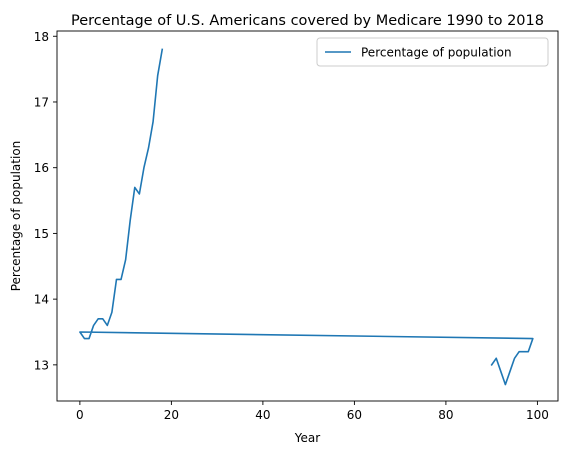  I want to click on y-tick-label: 15, so click(41, 234).